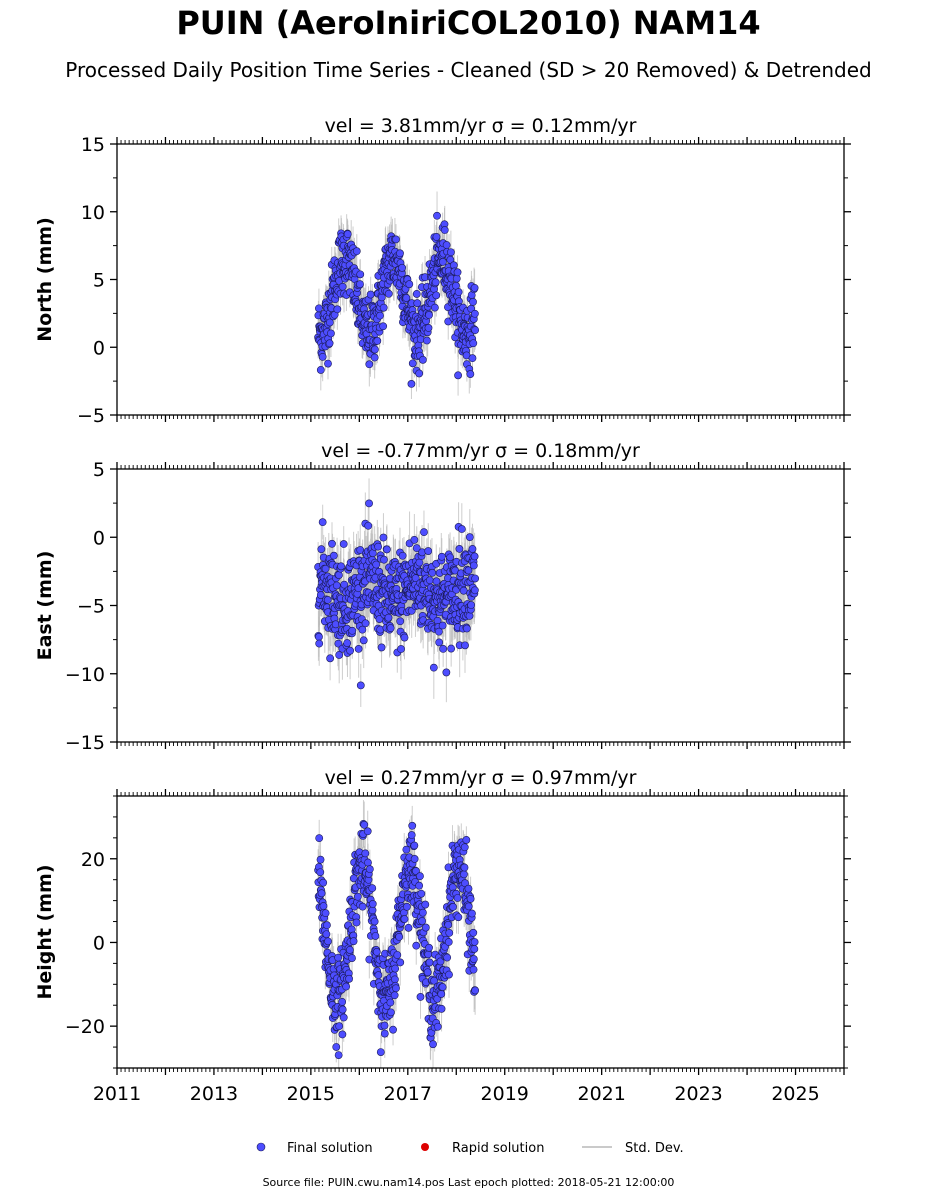  What do you see at coordinates (99, 470) in the screenshot?
I see `y-tick-label: 5` at bounding box center [99, 470].